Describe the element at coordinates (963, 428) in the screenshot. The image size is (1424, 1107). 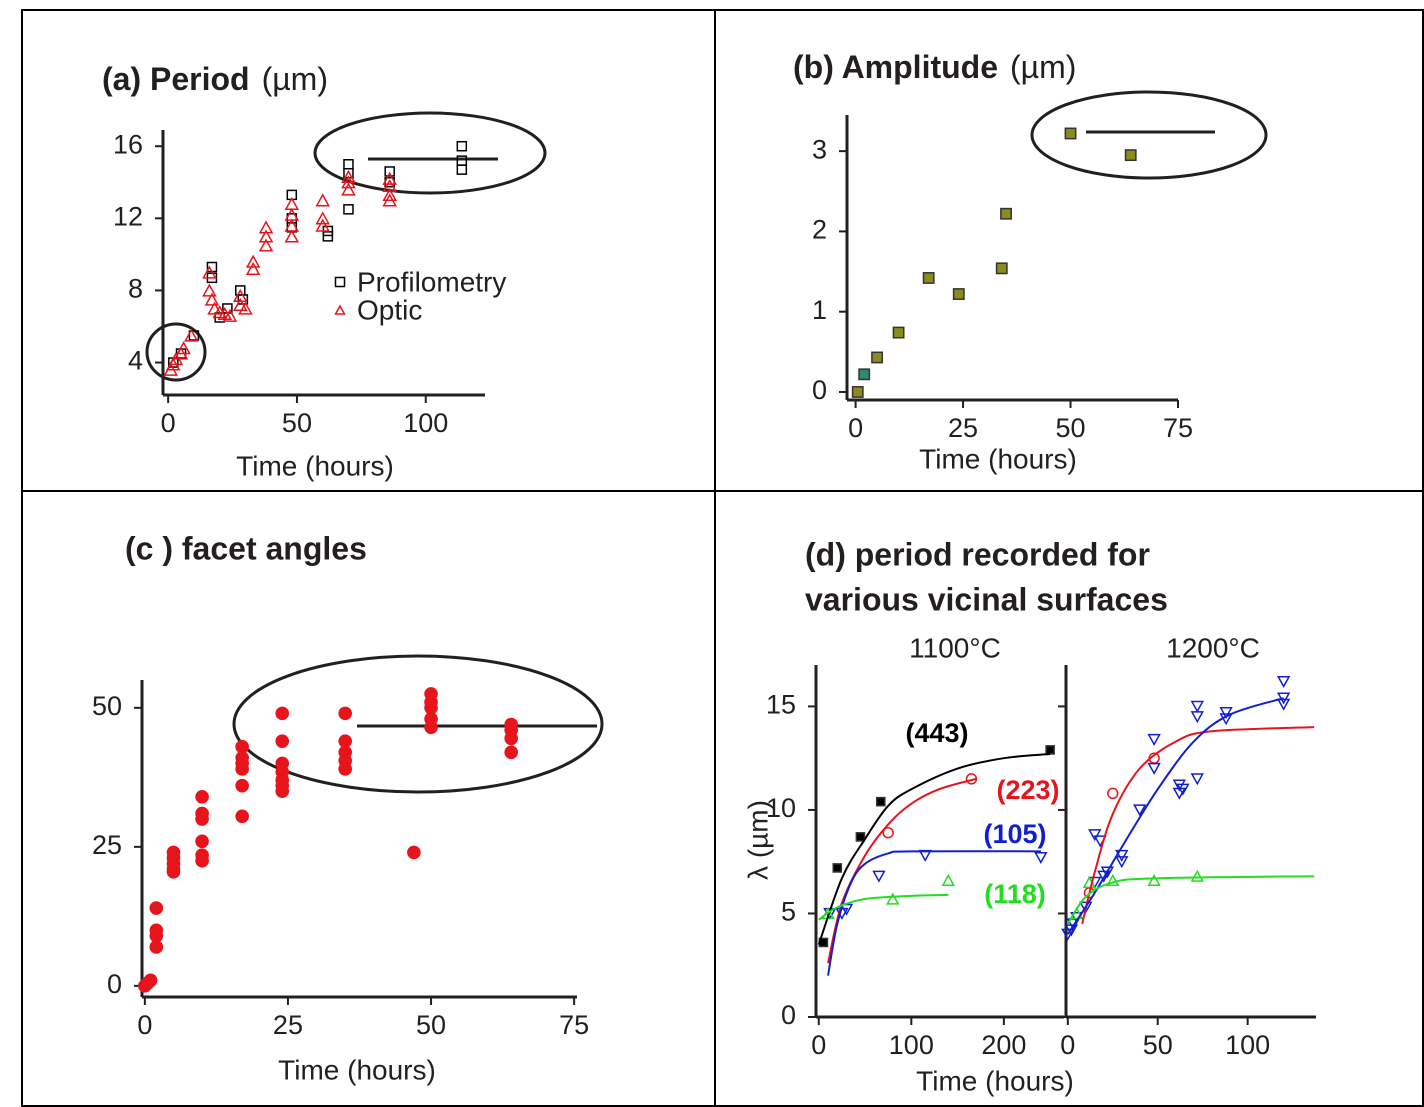
I see `x-tick-label: 25` at that location.